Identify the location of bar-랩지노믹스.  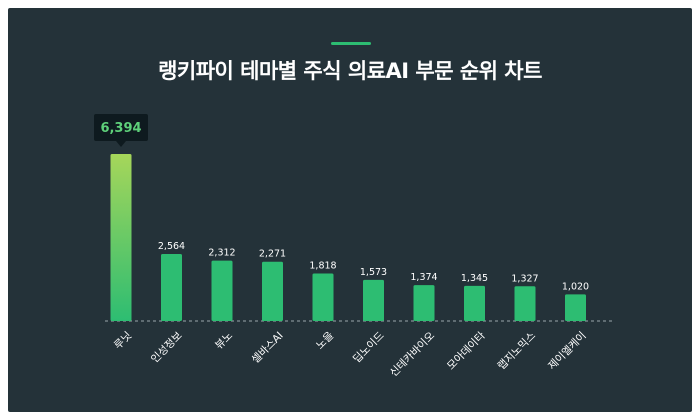
(525, 303).